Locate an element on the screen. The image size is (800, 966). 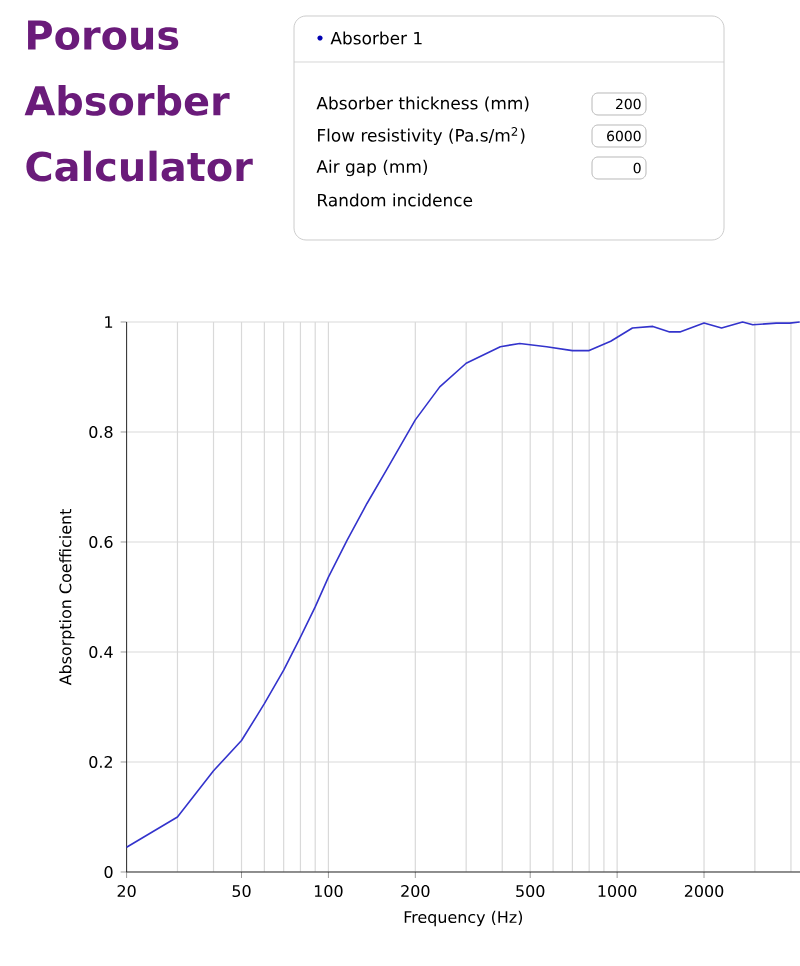
text: Flow resistivity (Pa.s/m$^{2}$) is located at coordinates (421, 136).